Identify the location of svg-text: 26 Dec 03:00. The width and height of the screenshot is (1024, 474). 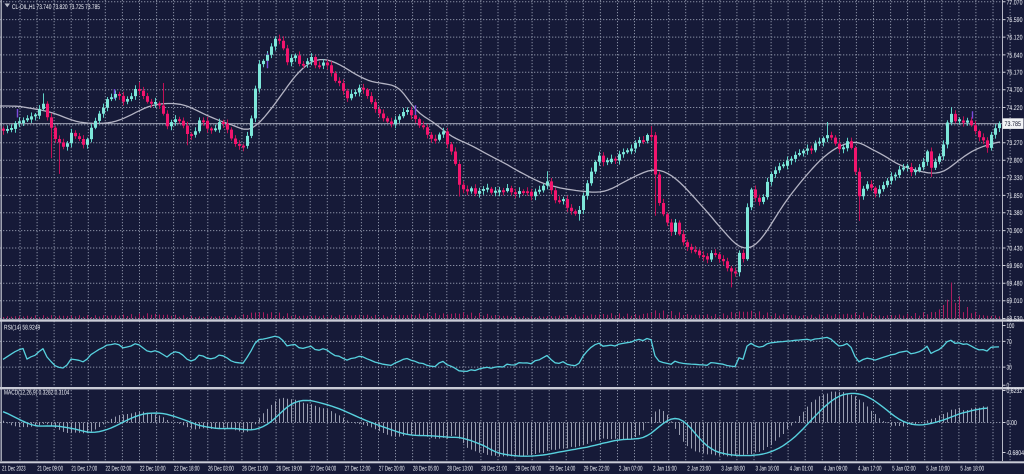
(221, 468).